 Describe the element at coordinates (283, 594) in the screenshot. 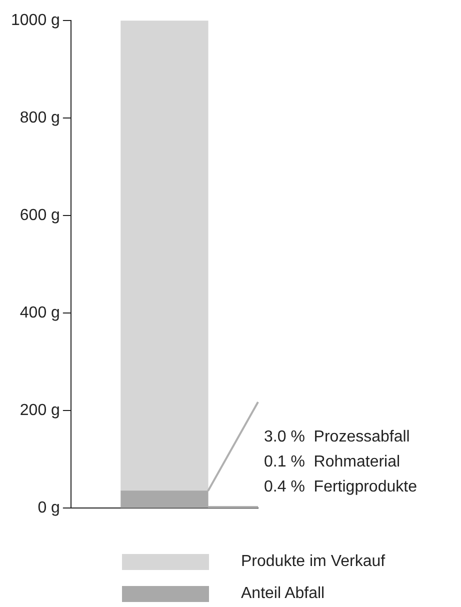

I see `text: Anteil Abfall` at that location.